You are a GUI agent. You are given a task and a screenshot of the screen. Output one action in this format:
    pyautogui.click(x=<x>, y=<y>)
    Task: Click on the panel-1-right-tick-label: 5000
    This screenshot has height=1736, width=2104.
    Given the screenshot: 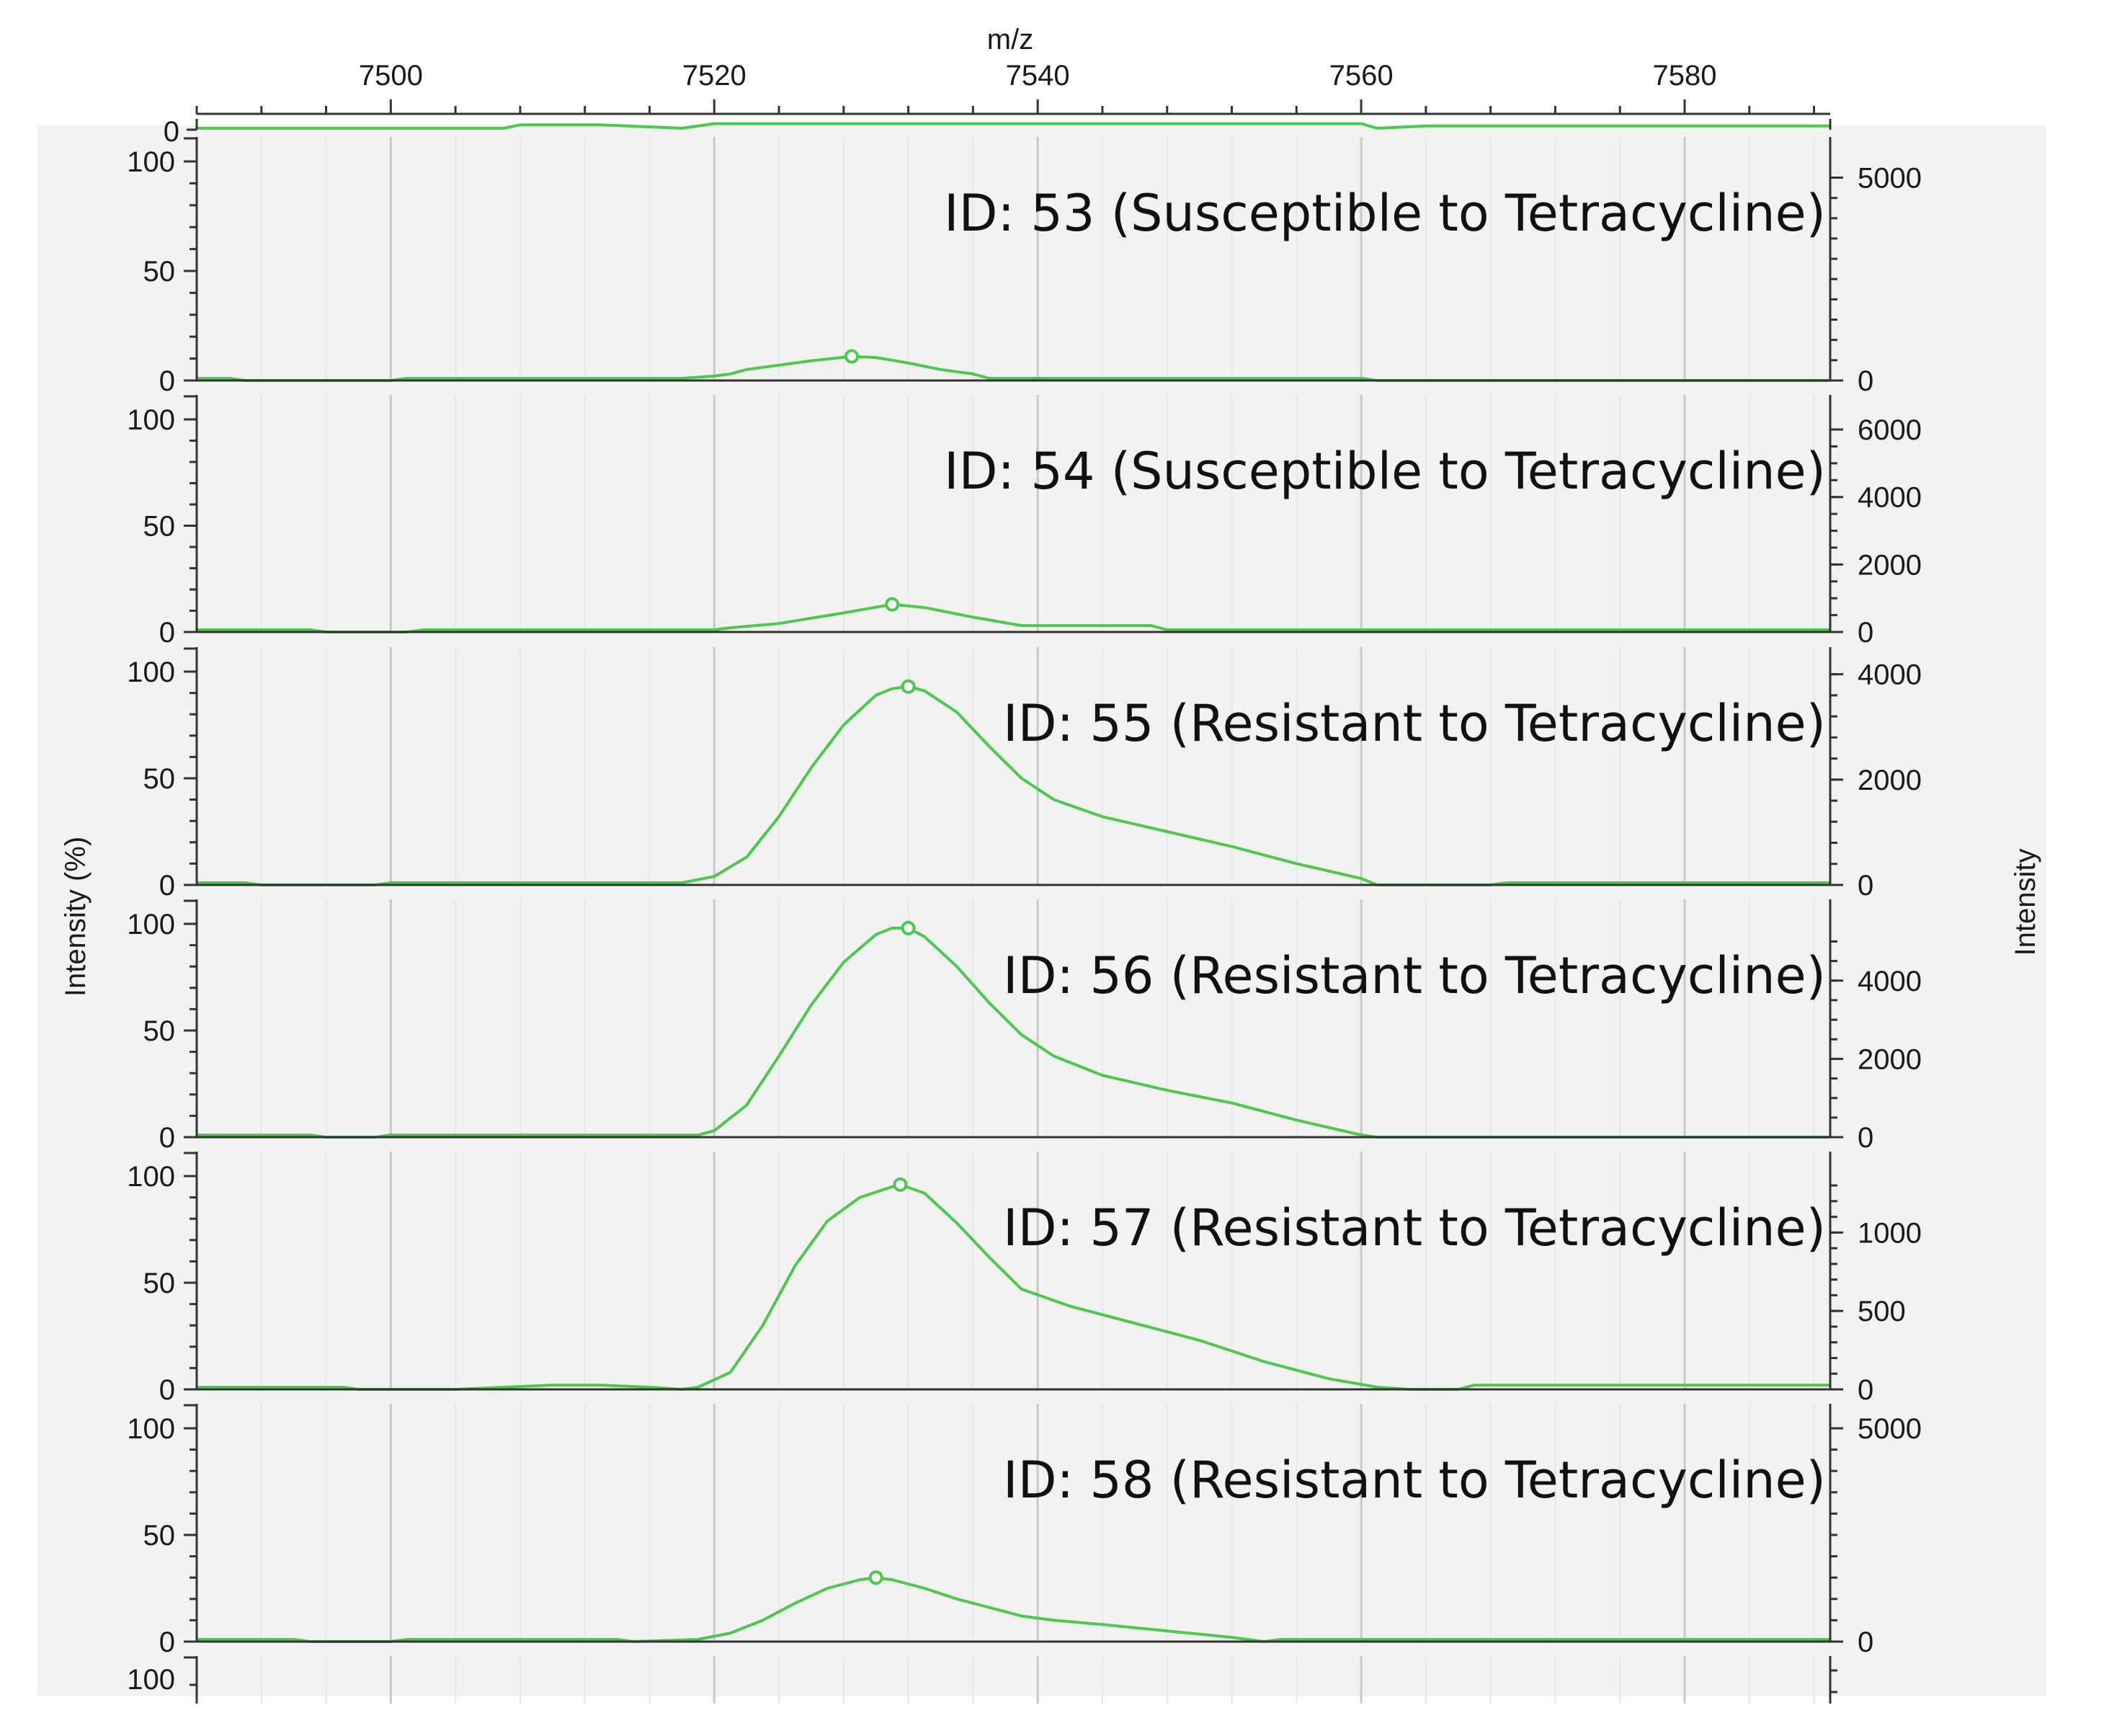 What is the action you would take?
    pyautogui.click(x=1890, y=179)
    